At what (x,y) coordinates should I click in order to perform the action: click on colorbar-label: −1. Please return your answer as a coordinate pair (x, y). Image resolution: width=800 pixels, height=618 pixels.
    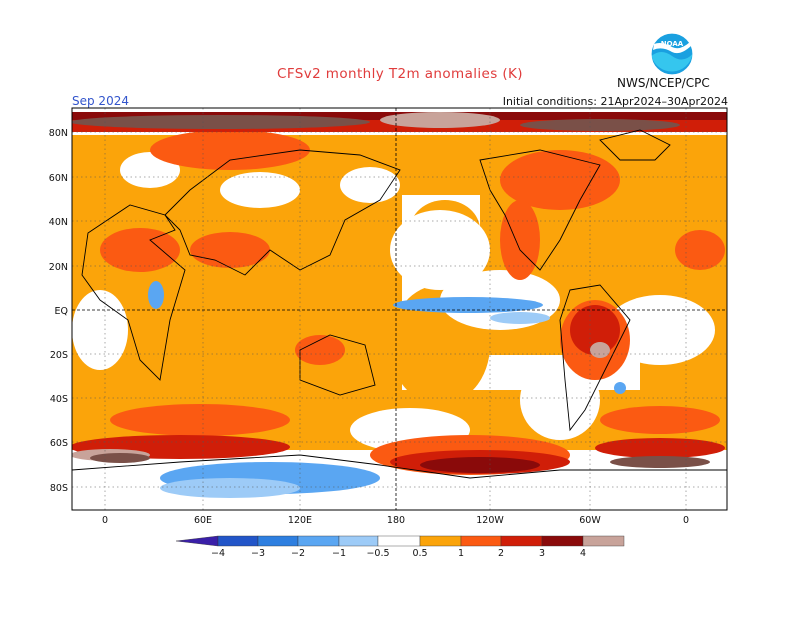
    Looking at the image, I should click on (339, 553).